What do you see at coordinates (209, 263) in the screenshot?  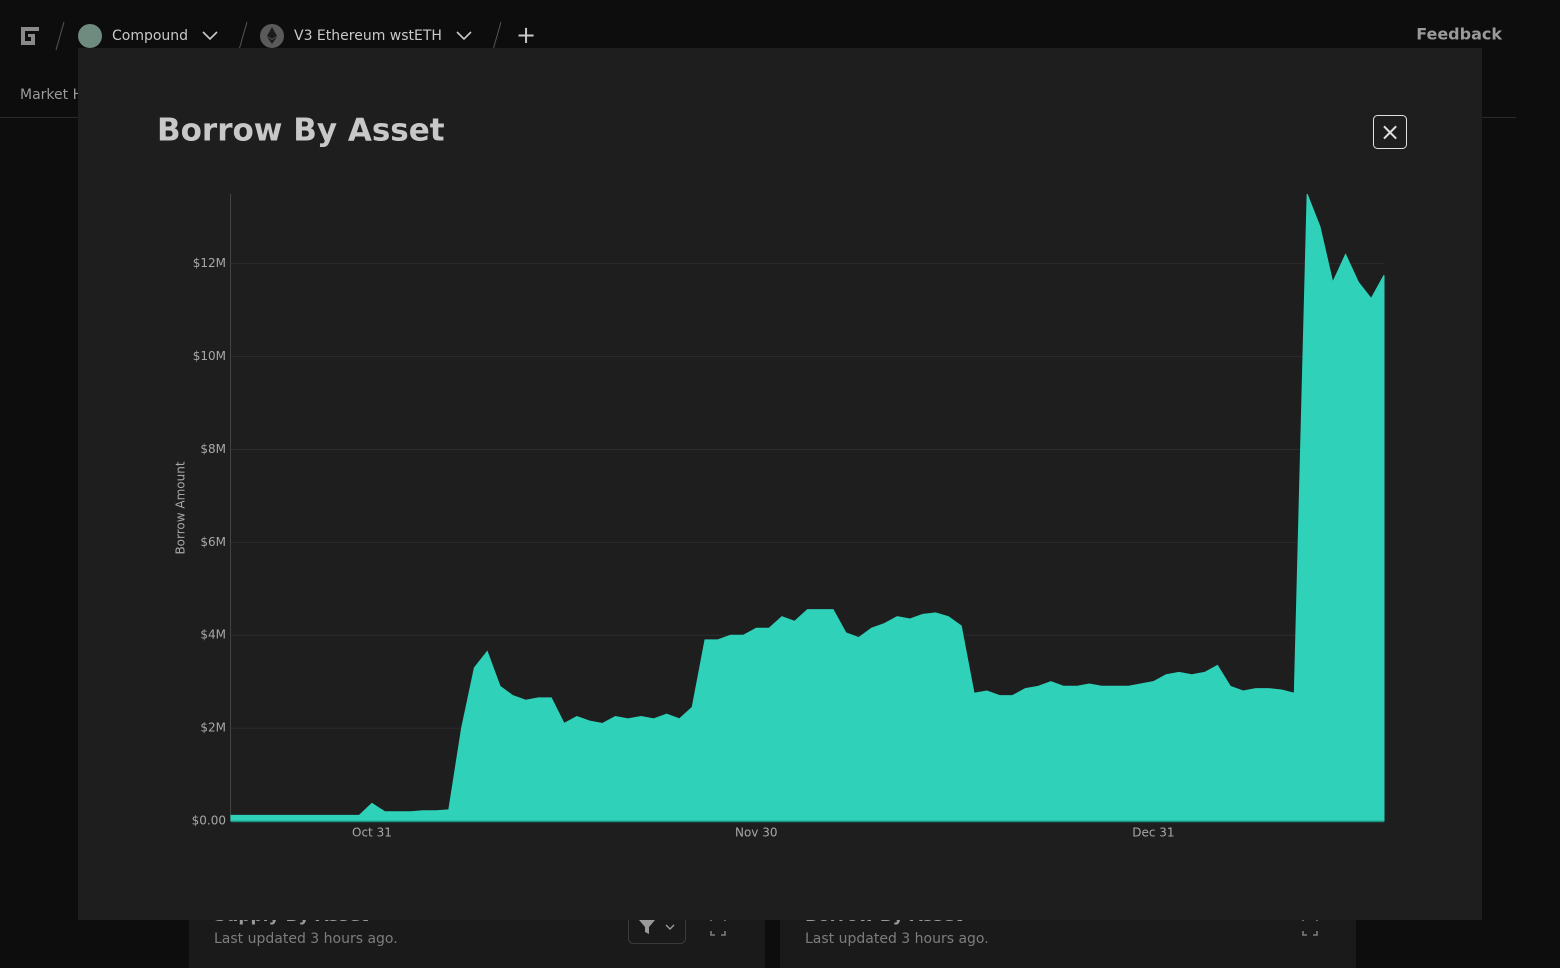 I see `y-tick-label: $12M` at bounding box center [209, 263].